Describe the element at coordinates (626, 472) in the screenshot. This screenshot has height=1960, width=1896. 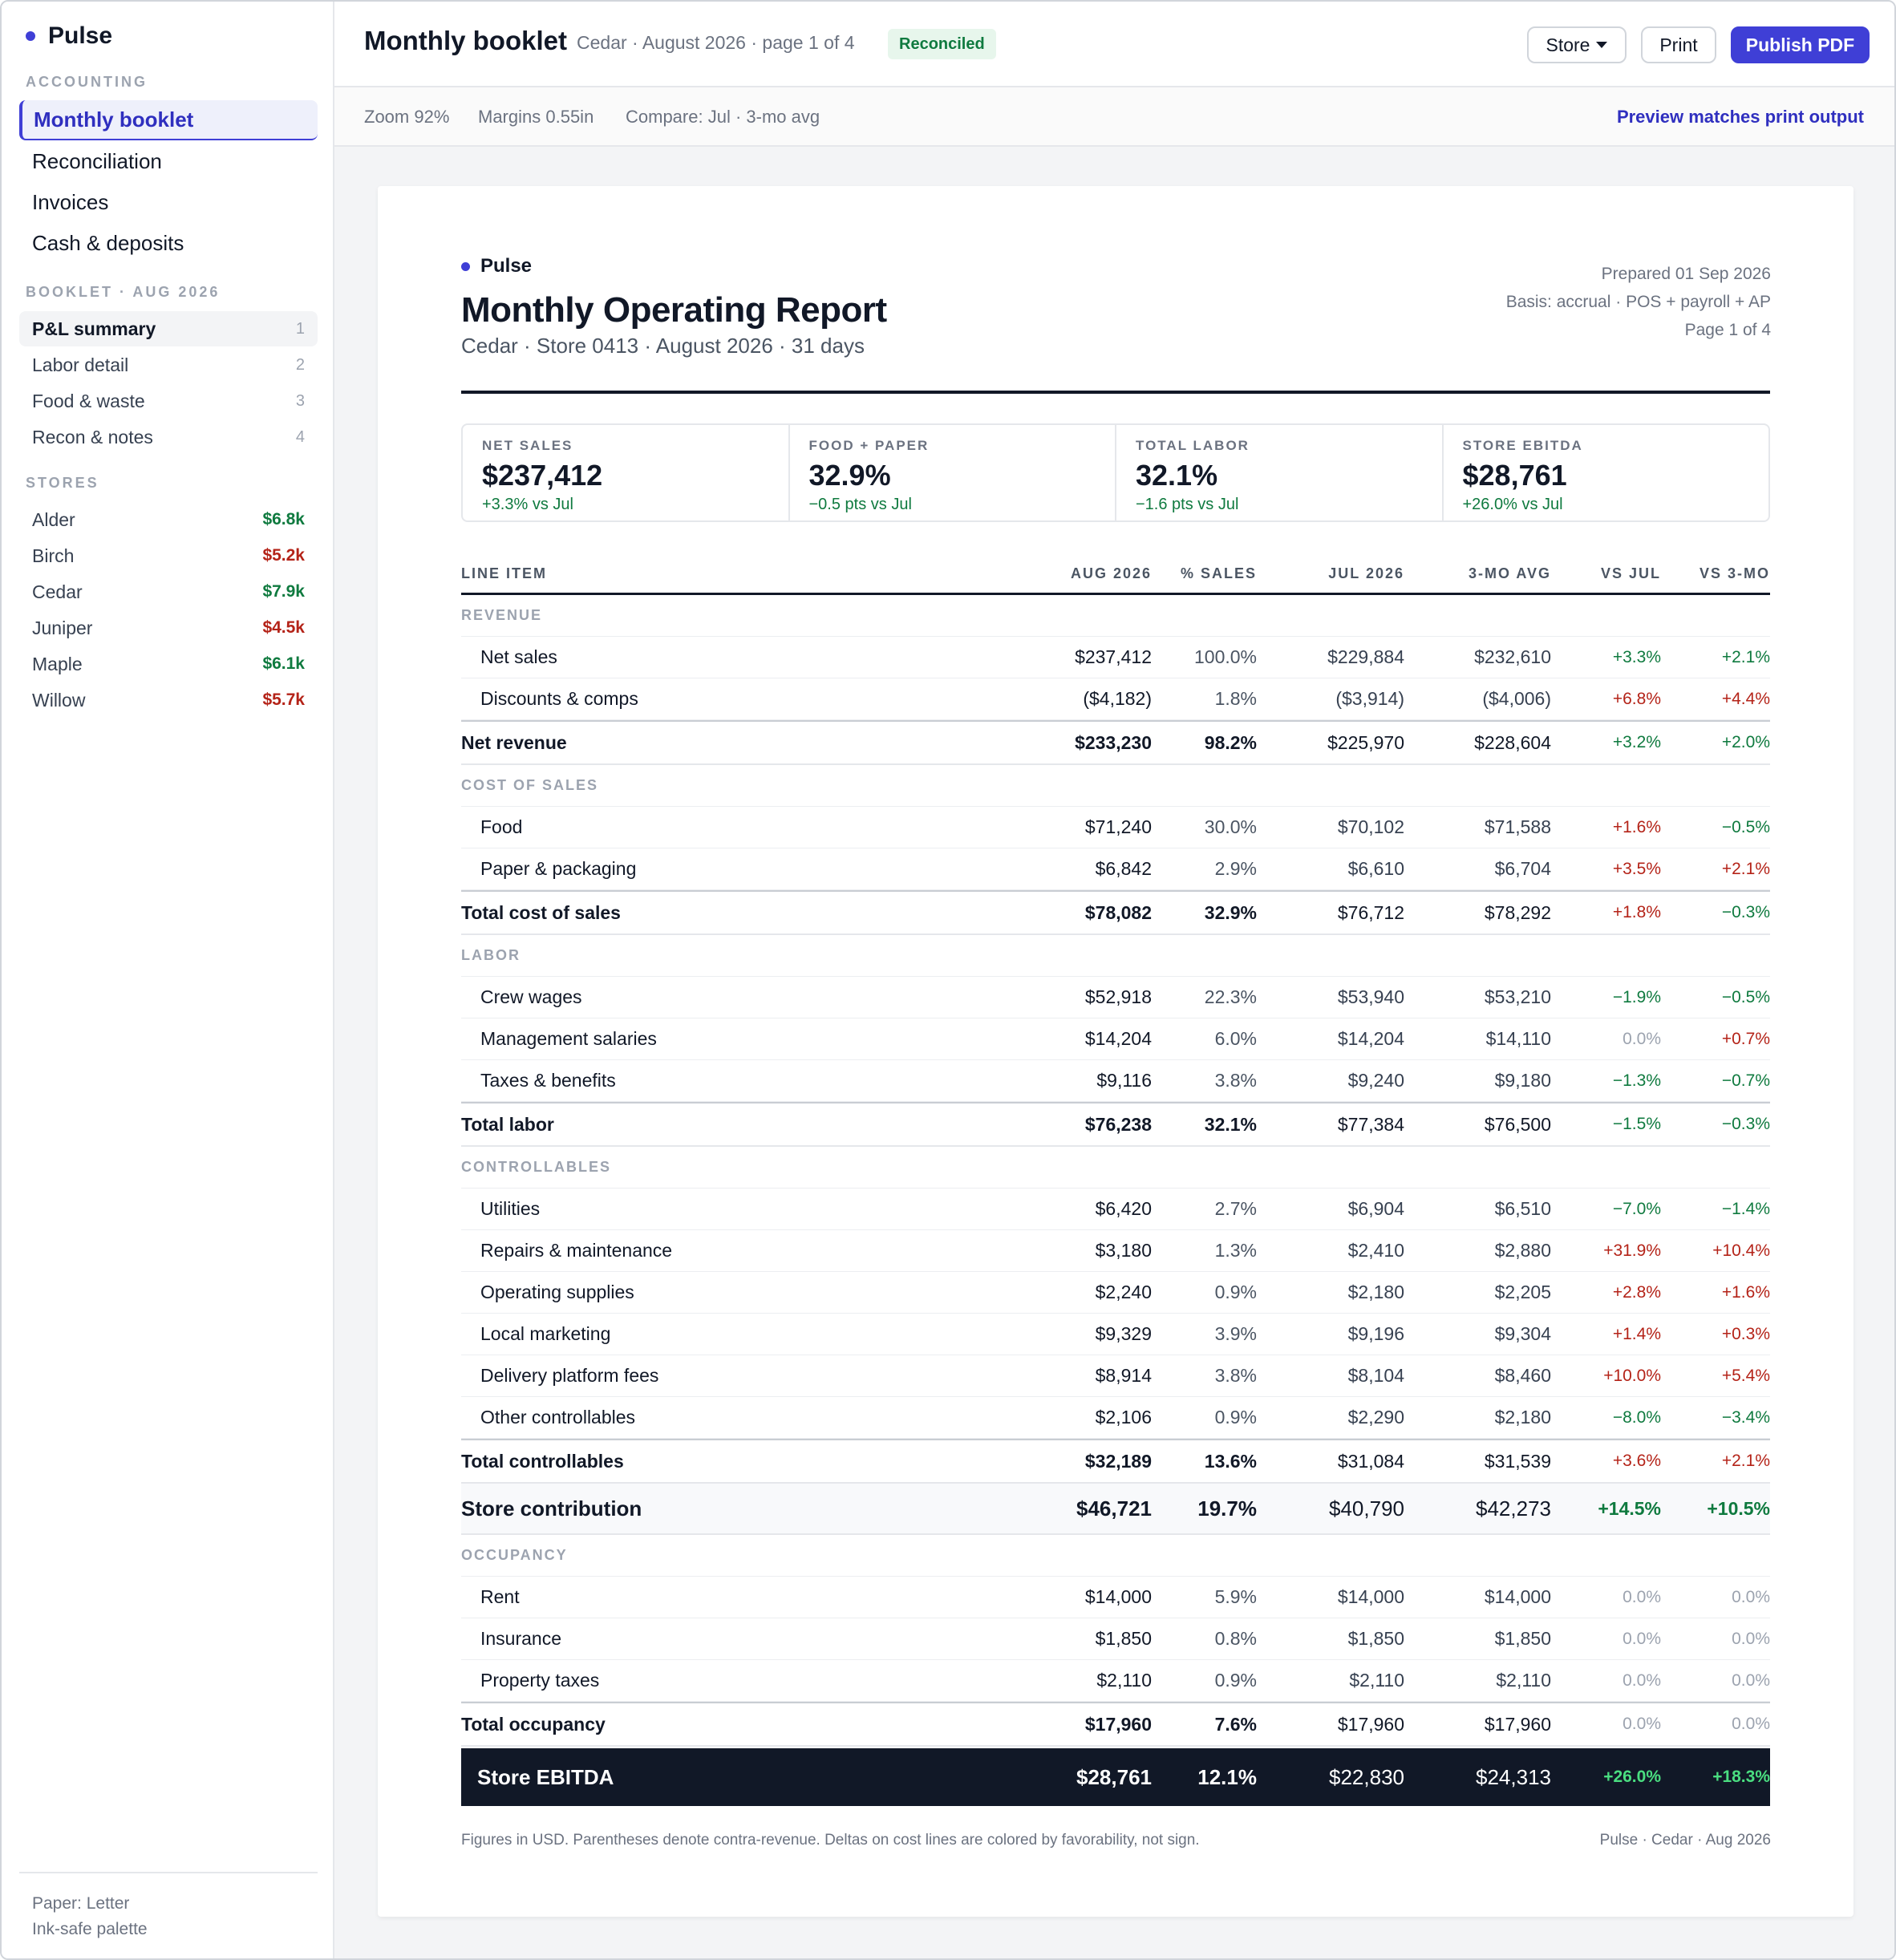
I see `kpi-net-sales: NET SALES $237,412 +3.3% vs Jul` at that location.